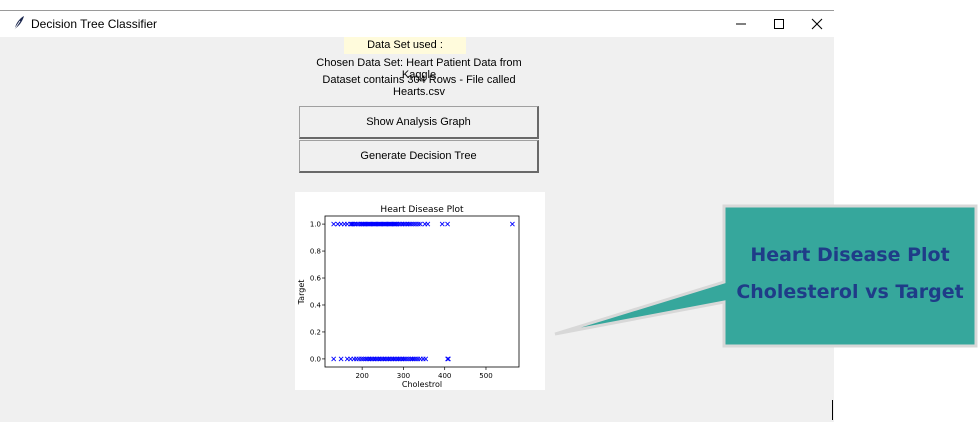 The width and height of the screenshot is (980, 434). I want to click on close-button, so click(817, 24).